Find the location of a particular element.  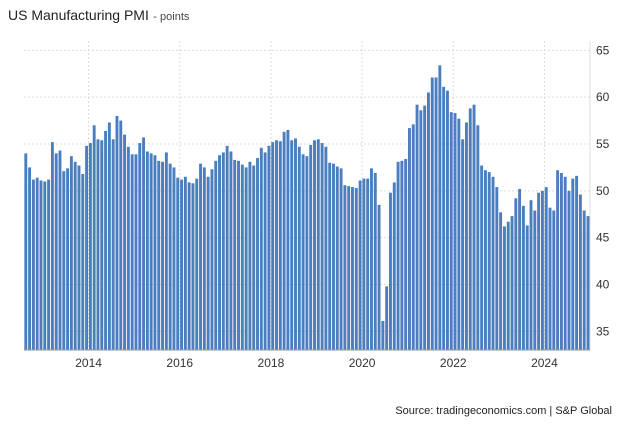

y-tick-label: 60 is located at coordinates (603, 97).